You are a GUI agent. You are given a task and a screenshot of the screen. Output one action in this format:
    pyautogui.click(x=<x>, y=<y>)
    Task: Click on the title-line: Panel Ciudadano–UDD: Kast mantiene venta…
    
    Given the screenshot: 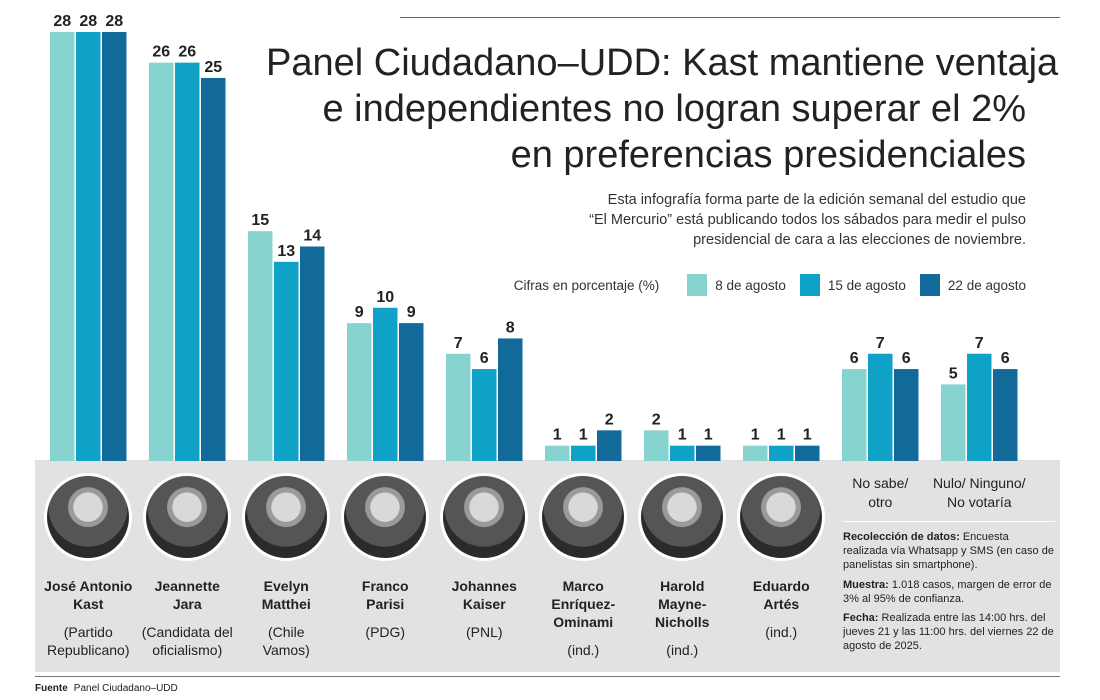 What is the action you would take?
    pyautogui.click(x=662, y=63)
    